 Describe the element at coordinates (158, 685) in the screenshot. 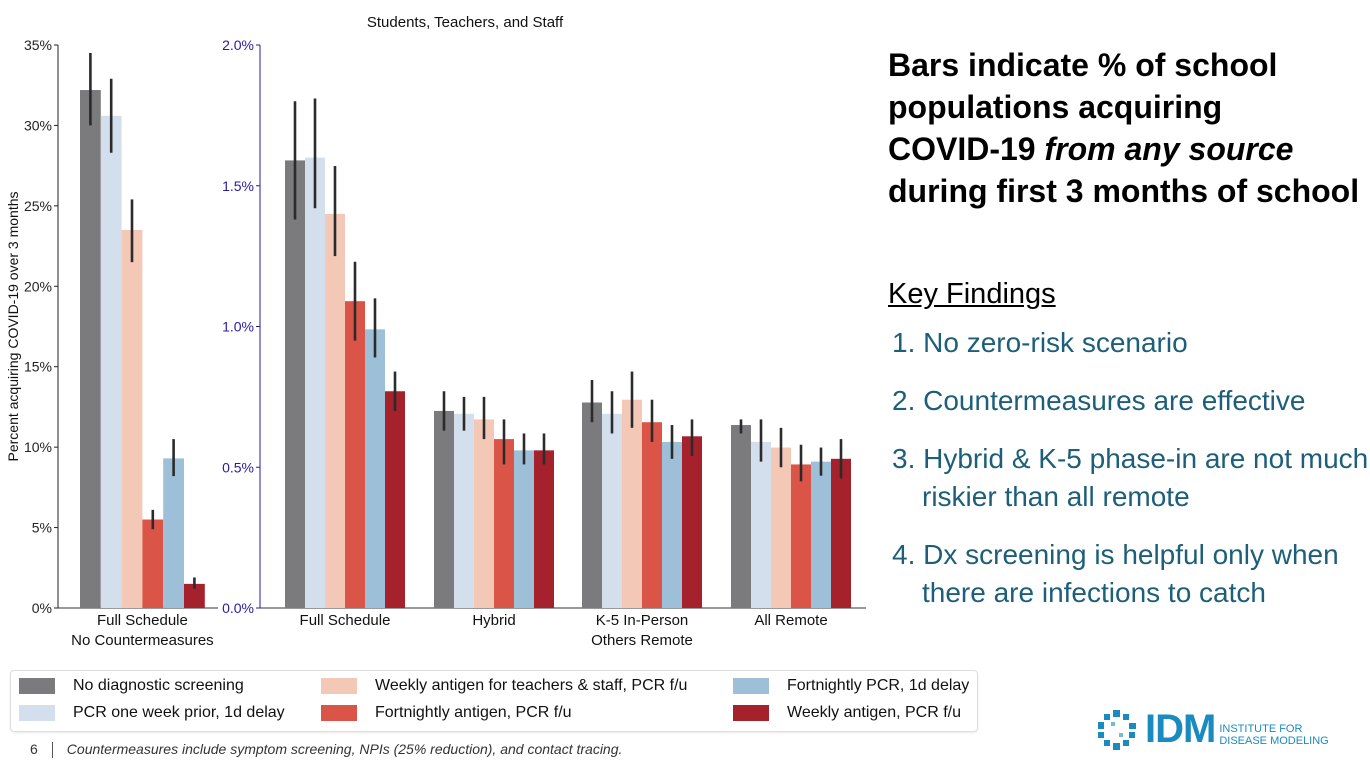

I see `legend-label: No diagnostic screening` at that location.